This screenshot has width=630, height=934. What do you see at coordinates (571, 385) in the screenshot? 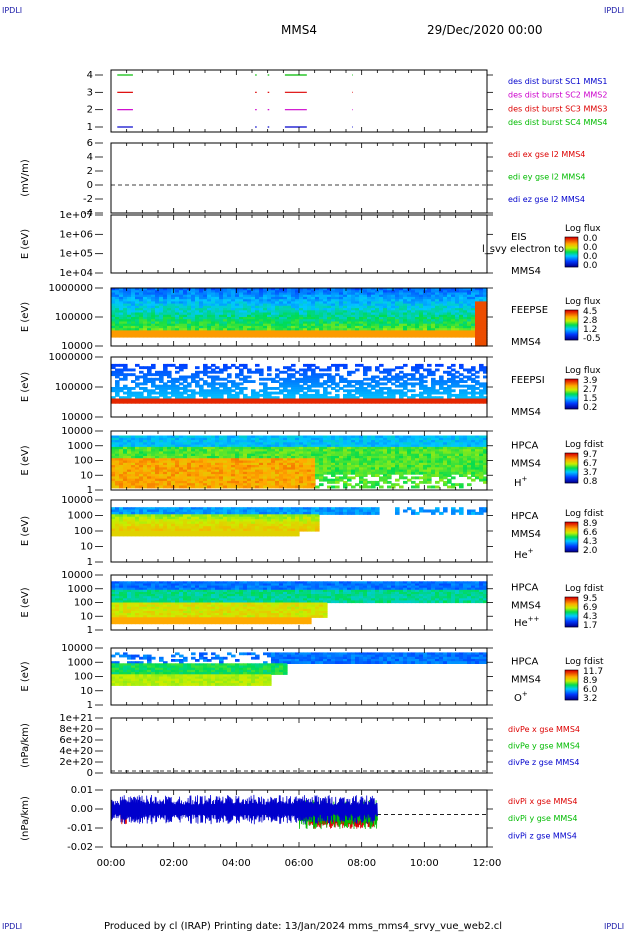
I see `colorbar-swatch` at bounding box center [571, 385].